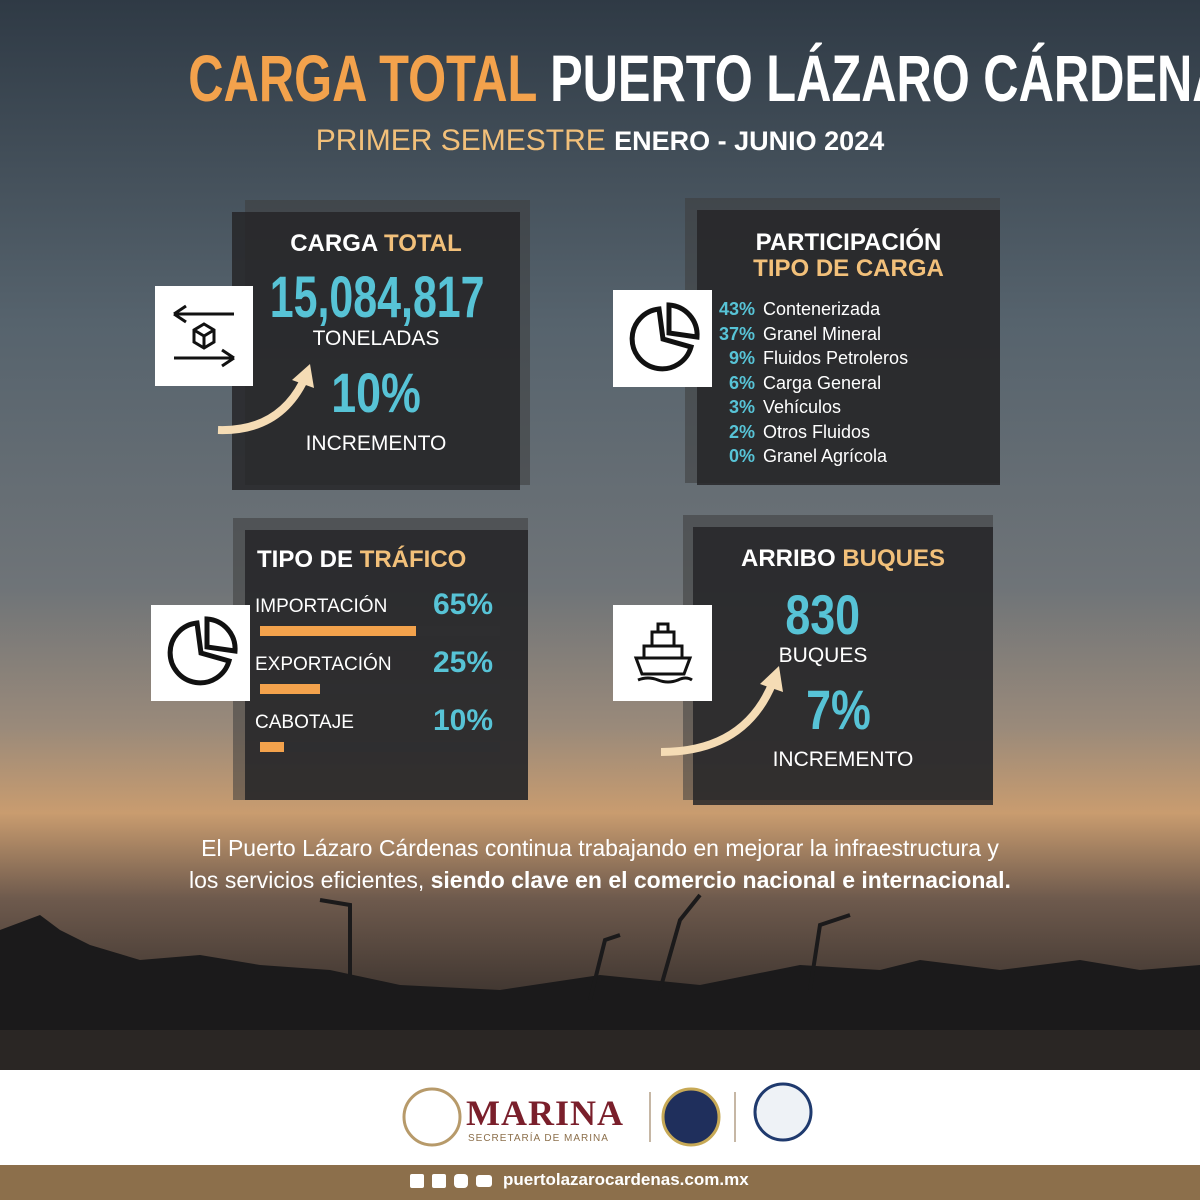 The height and width of the screenshot is (1200, 1200). I want to click on skyline, so click(600, 972).